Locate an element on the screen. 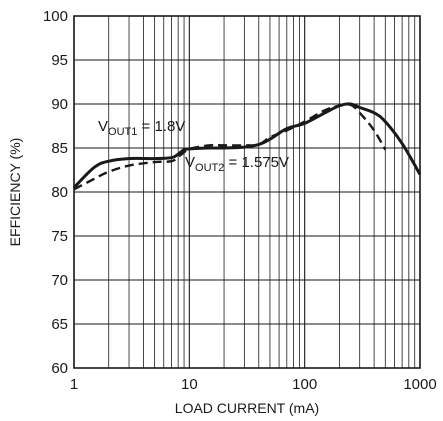 Image resolution: width=443 pixels, height=421 pixels. y-tick-label: 80 is located at coordinates (59, 192).